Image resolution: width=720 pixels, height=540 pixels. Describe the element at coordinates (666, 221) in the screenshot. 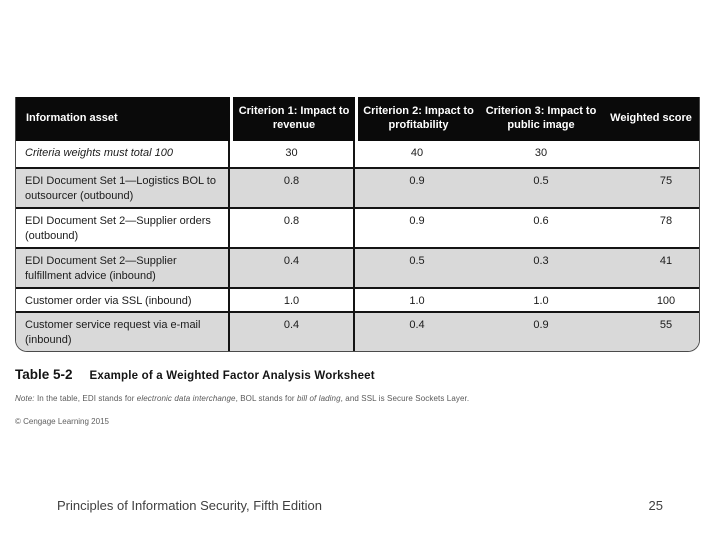

I see `weighted-score-value: 78` at that location.